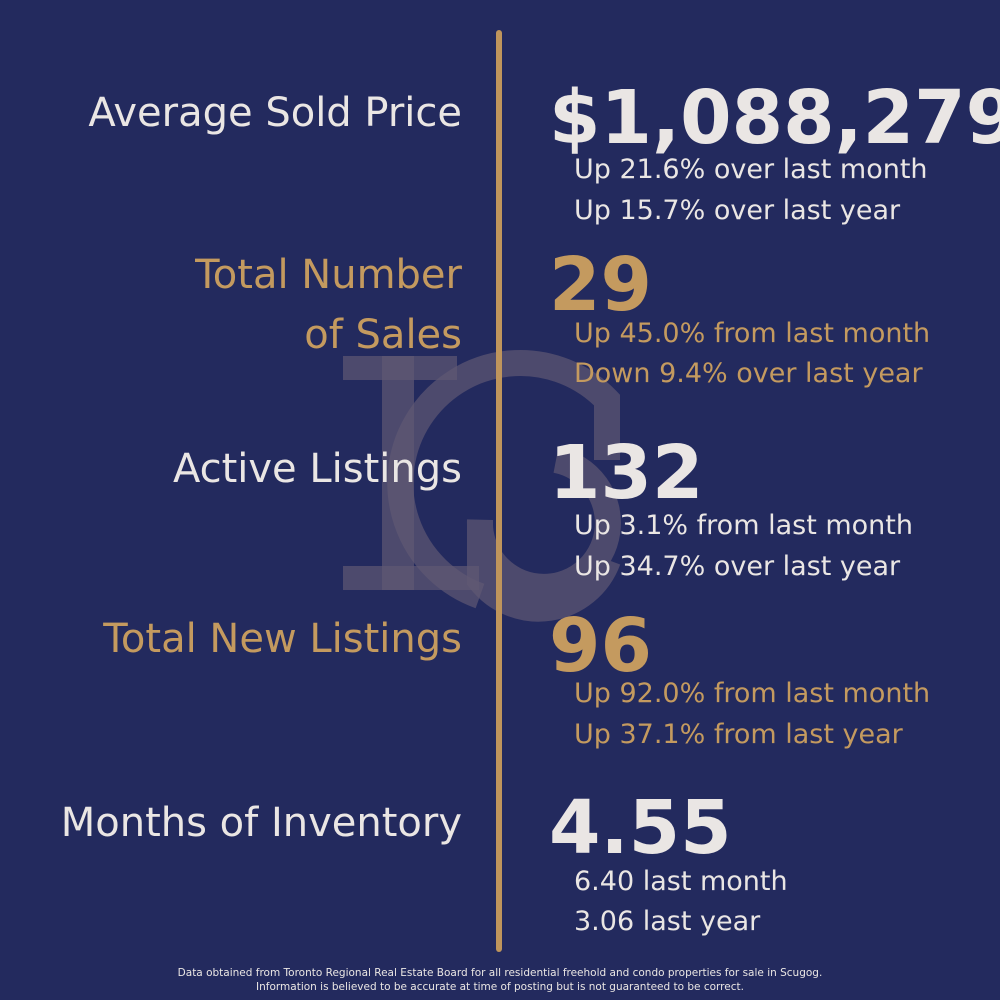  I want to click on total-number-of-sales-value: 29, so click(600, 285).